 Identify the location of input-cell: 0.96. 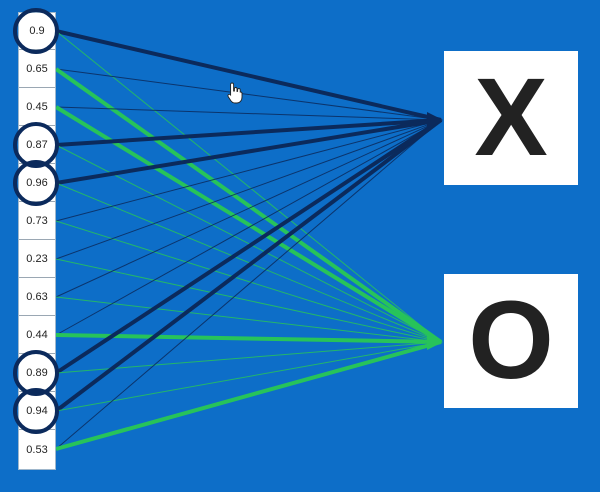
(37, 183).